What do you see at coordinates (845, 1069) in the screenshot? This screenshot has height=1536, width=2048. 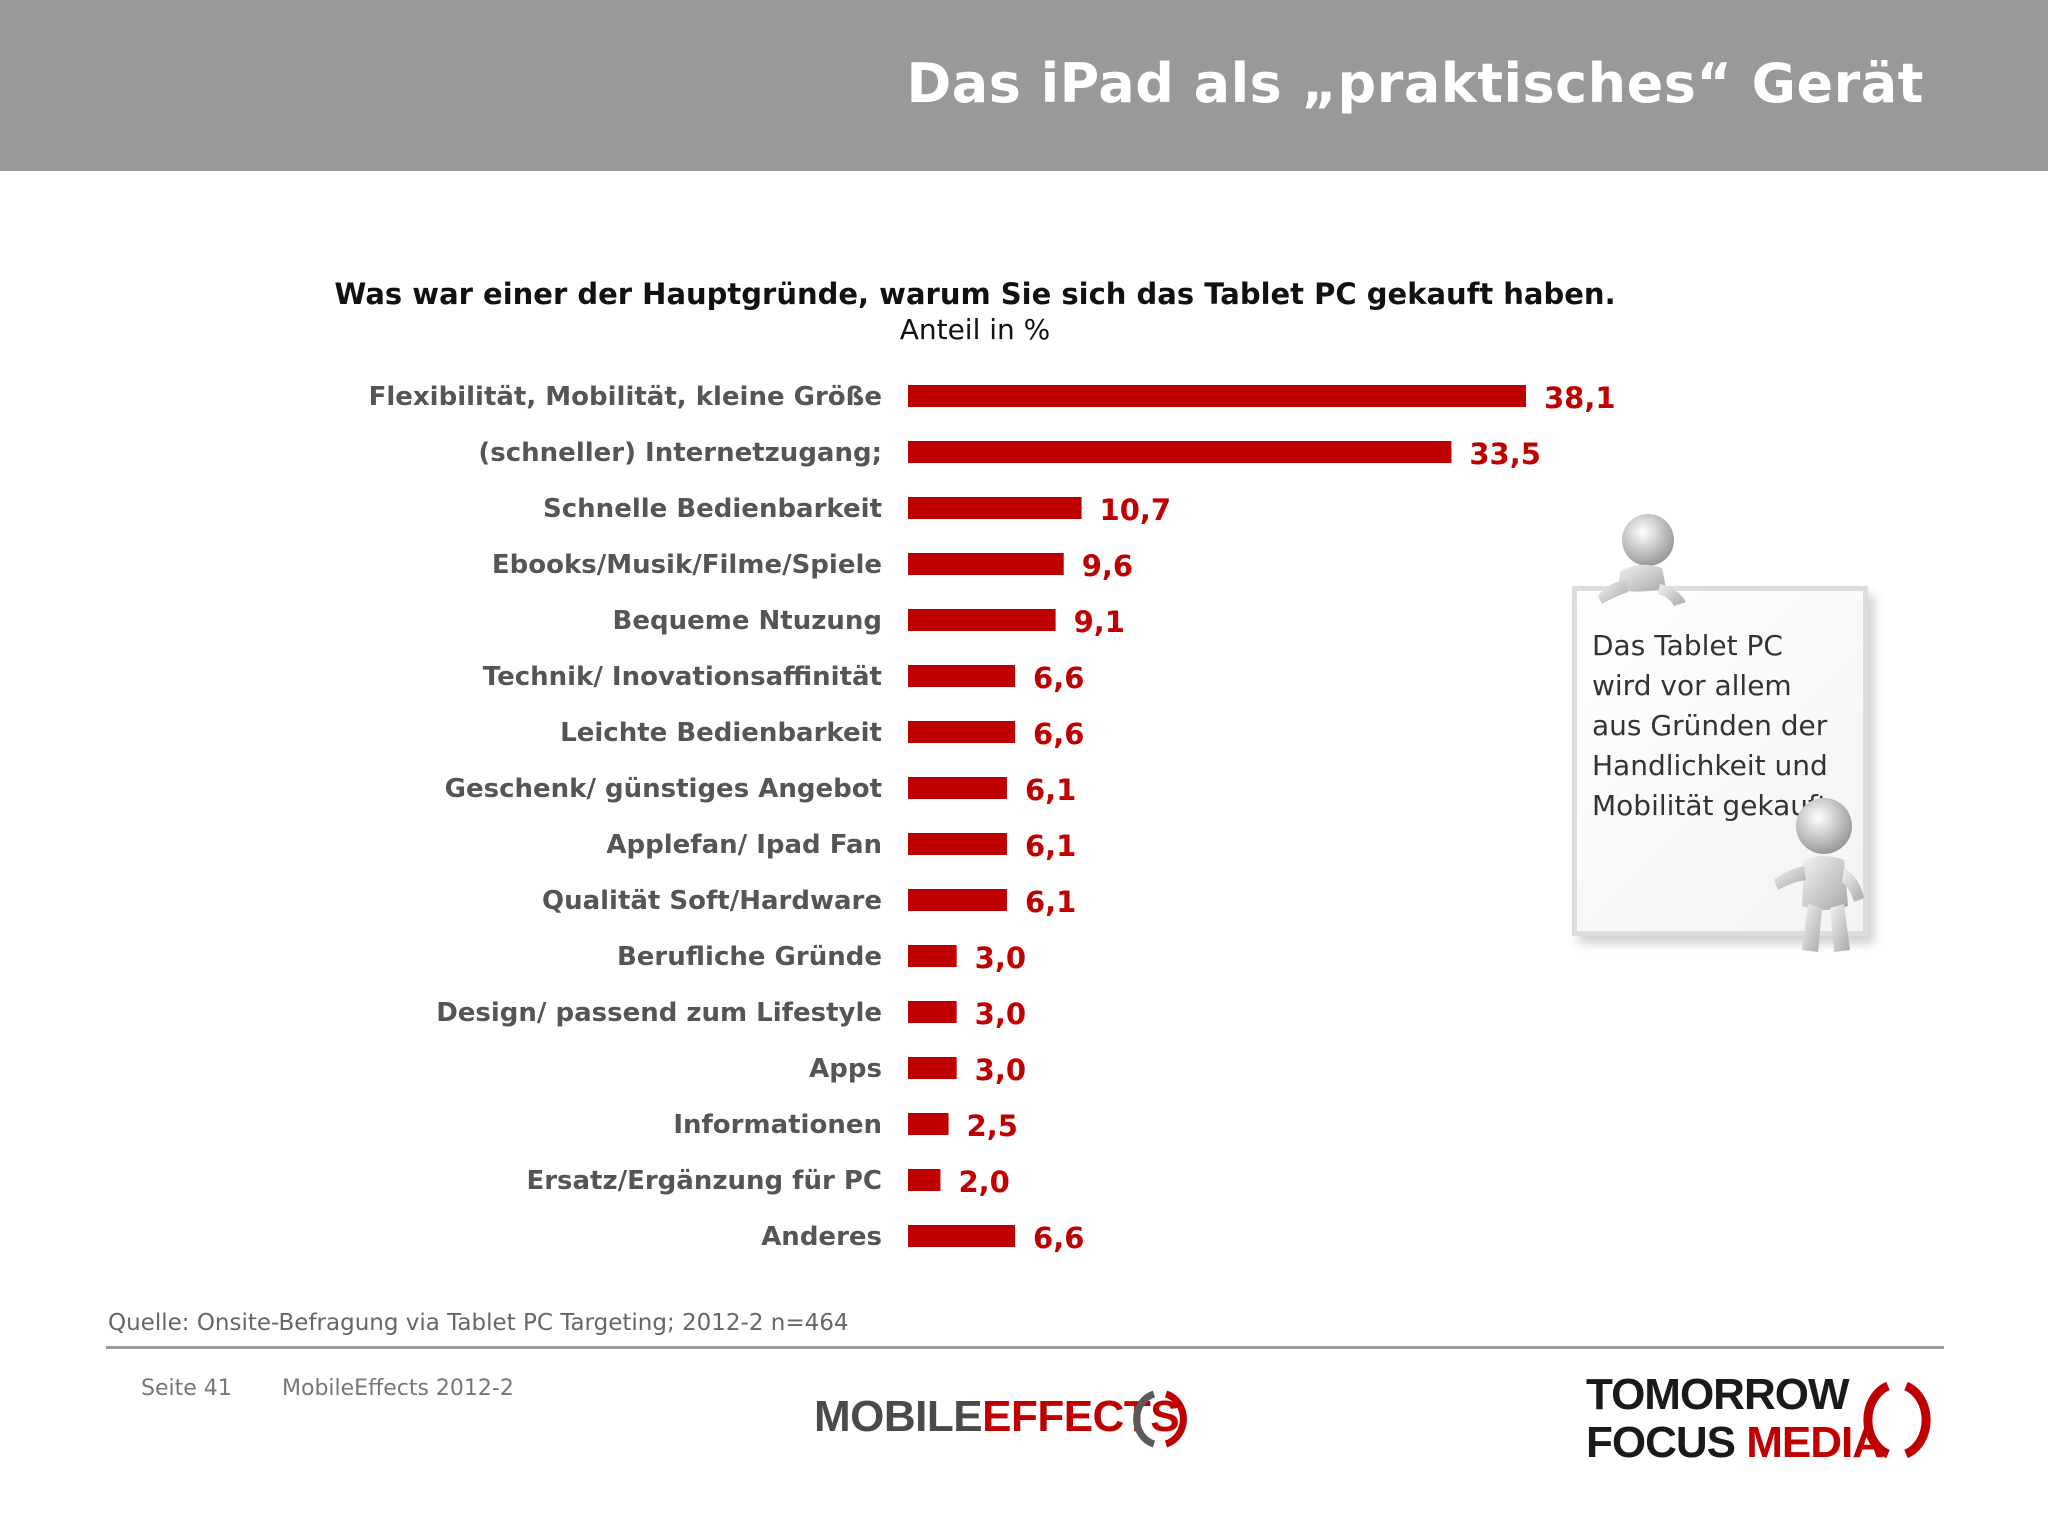 I see `category-label: Apps` at bounding box center [845, 1069].